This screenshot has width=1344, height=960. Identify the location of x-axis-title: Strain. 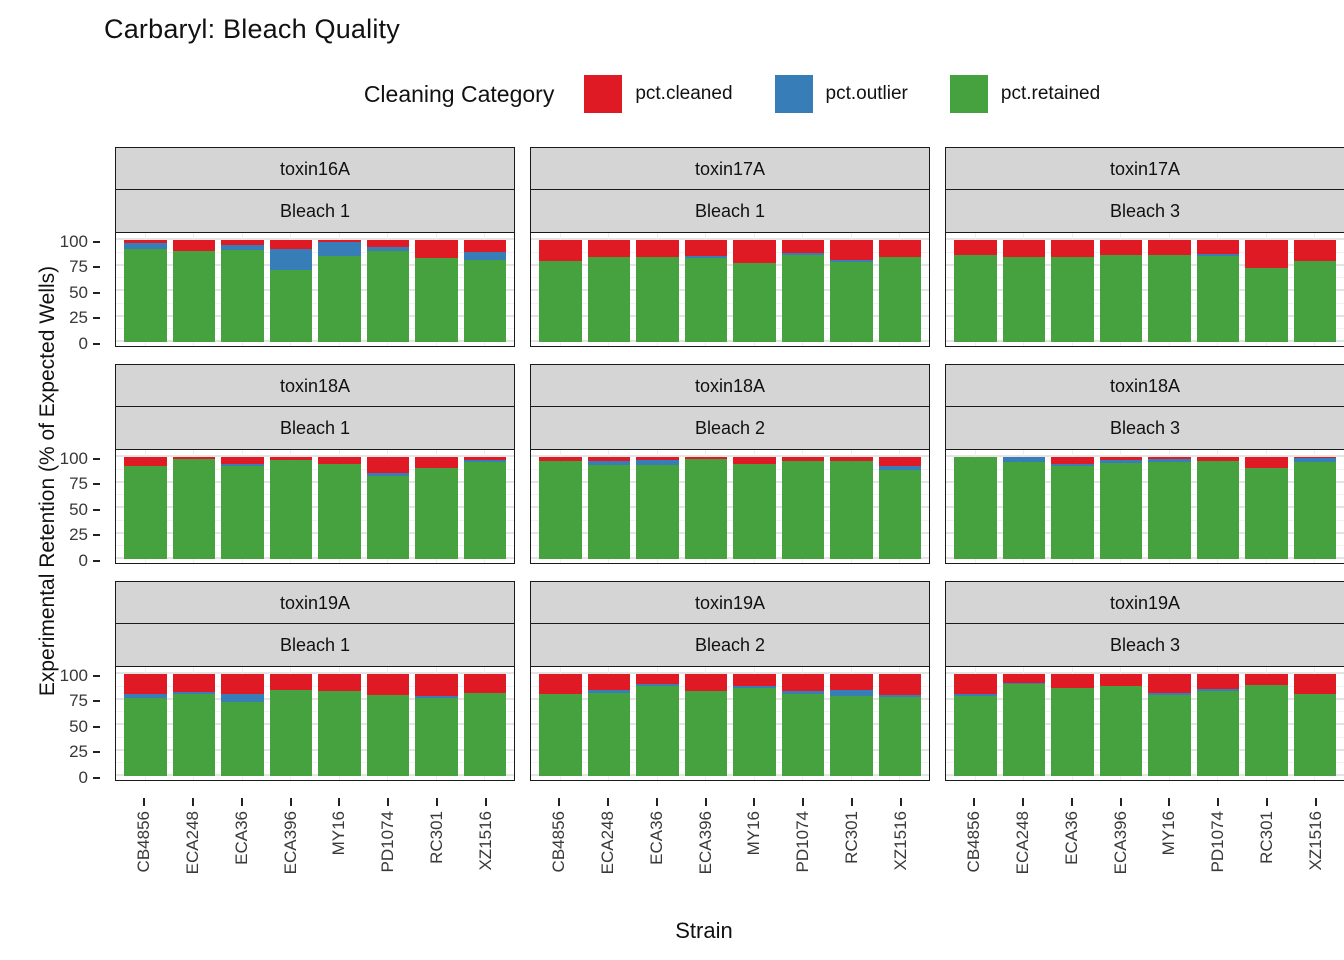
(704, 930).